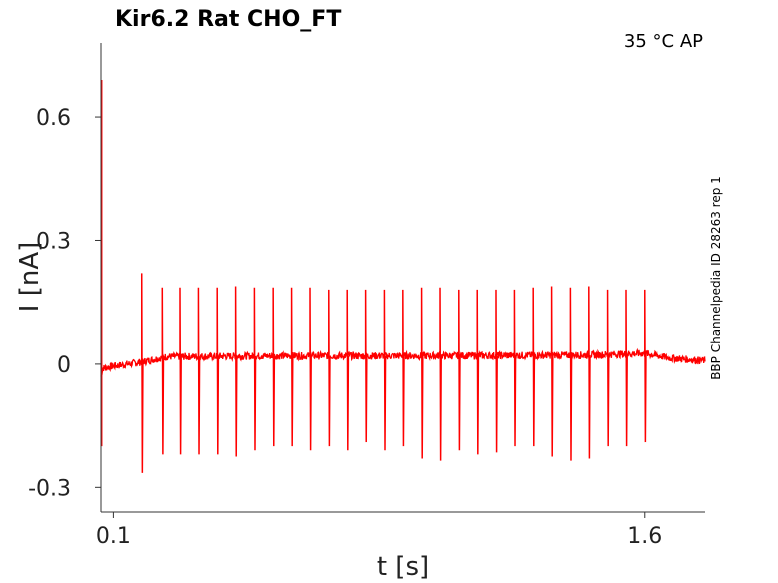 The image size is (778, 583). What do you see at coordinates (716, 278) in the screenshot?
I see `side-source-label: BBP Channelpedia ID 28263 rep 1` at bounding box center [716, 278].